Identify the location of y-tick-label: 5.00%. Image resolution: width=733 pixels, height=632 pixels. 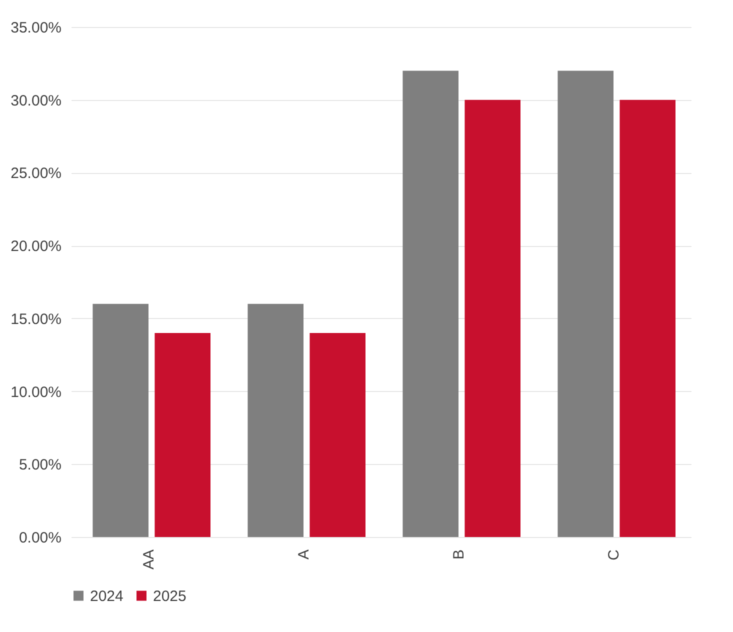
(40, 465).